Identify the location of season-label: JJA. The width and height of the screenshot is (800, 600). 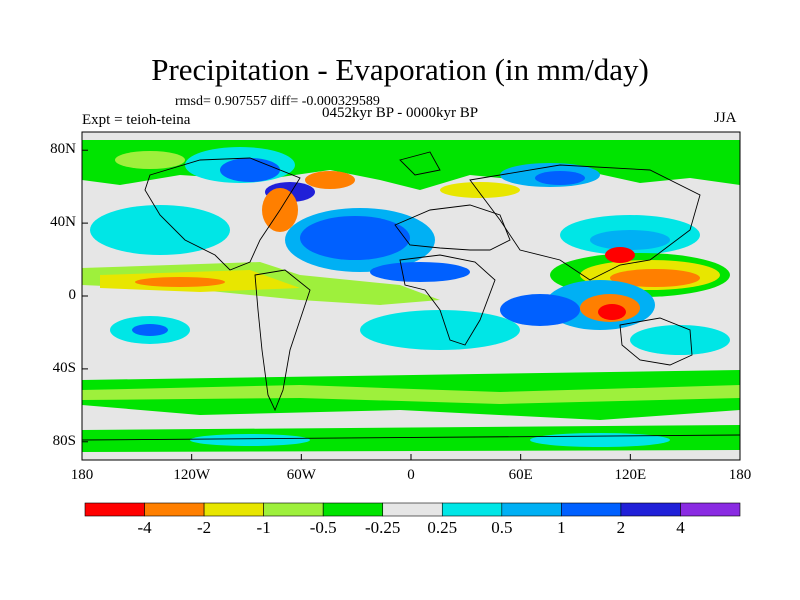
(725, 118).